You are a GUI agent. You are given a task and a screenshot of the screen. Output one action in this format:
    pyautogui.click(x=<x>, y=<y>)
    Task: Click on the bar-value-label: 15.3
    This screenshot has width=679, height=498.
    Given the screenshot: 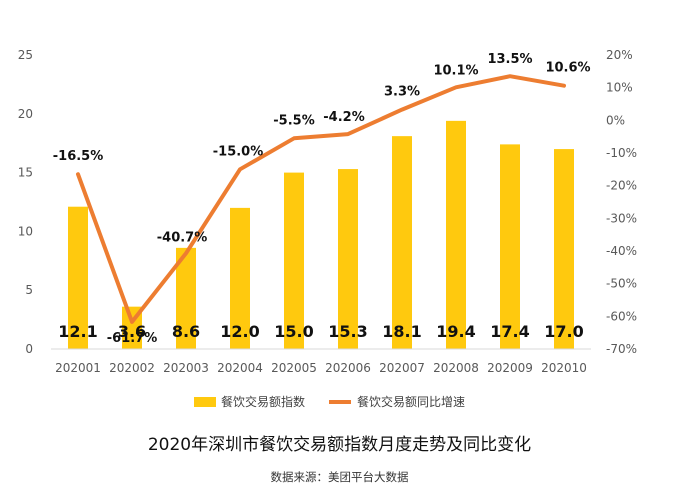 What is the action you would take?
    pyautogui.click(x=347, y=331)
    